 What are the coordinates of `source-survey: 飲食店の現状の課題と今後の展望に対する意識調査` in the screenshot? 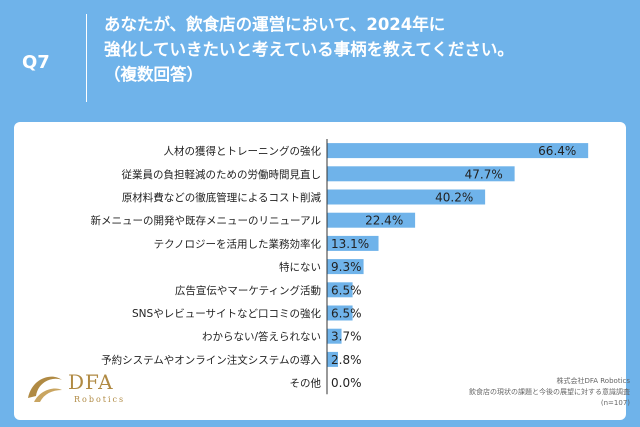 It's located at (549, 392).